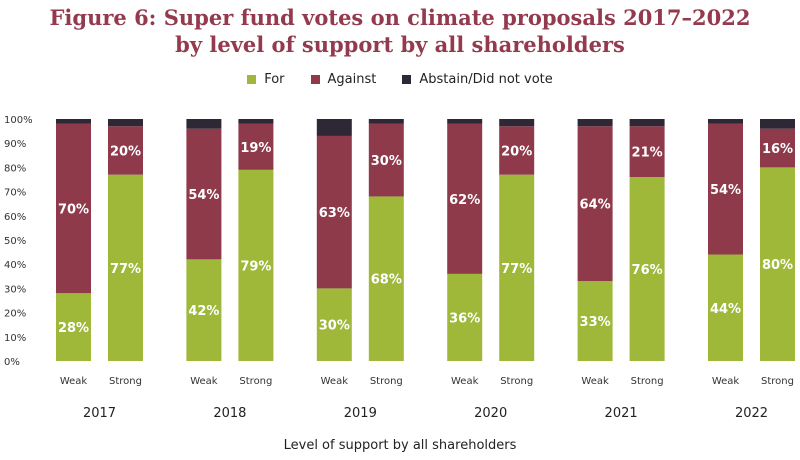 The image size is (800, 460). What do you see at coordinates (252, 79) in the screenshot?
I see `legend-swatch-for` at bounding box center [252, 79].